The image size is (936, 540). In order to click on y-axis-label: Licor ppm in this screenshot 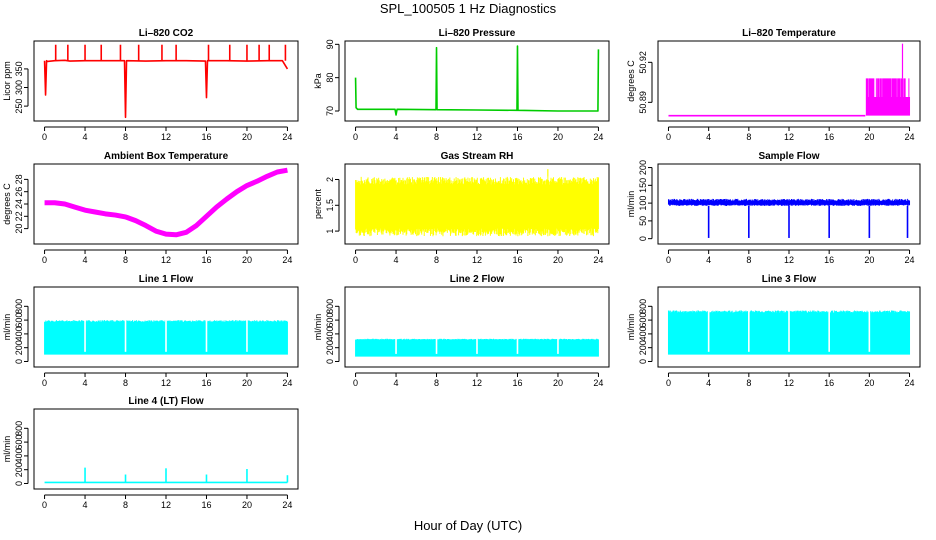, I will do `click(7, 81)`.